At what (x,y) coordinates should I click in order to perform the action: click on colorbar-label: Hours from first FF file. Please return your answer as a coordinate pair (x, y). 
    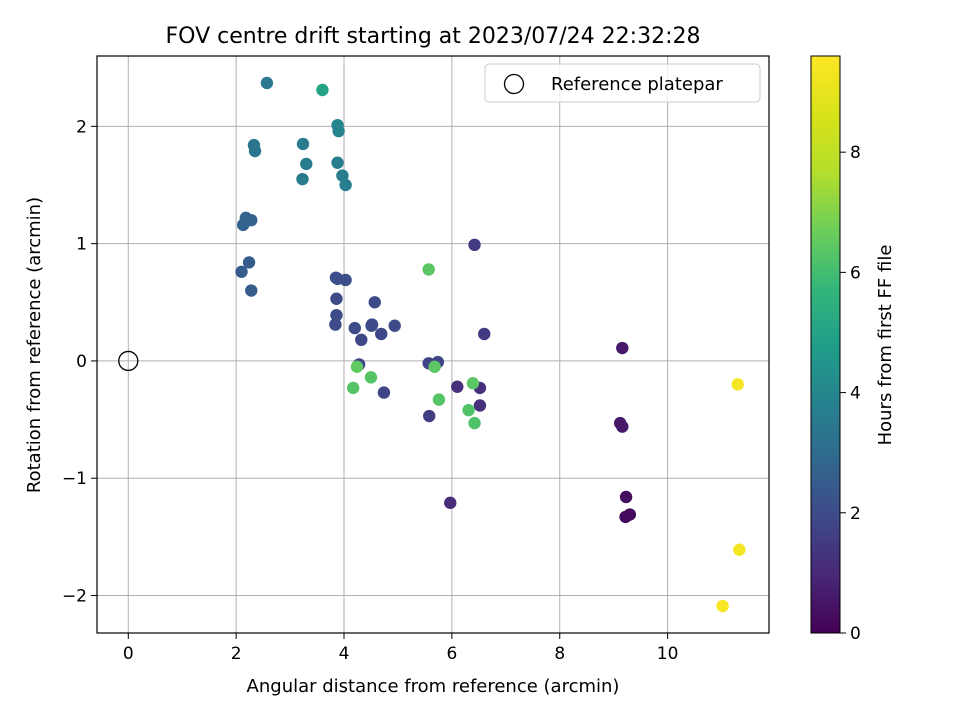
    Looking at the image, I should click on (885, 345).